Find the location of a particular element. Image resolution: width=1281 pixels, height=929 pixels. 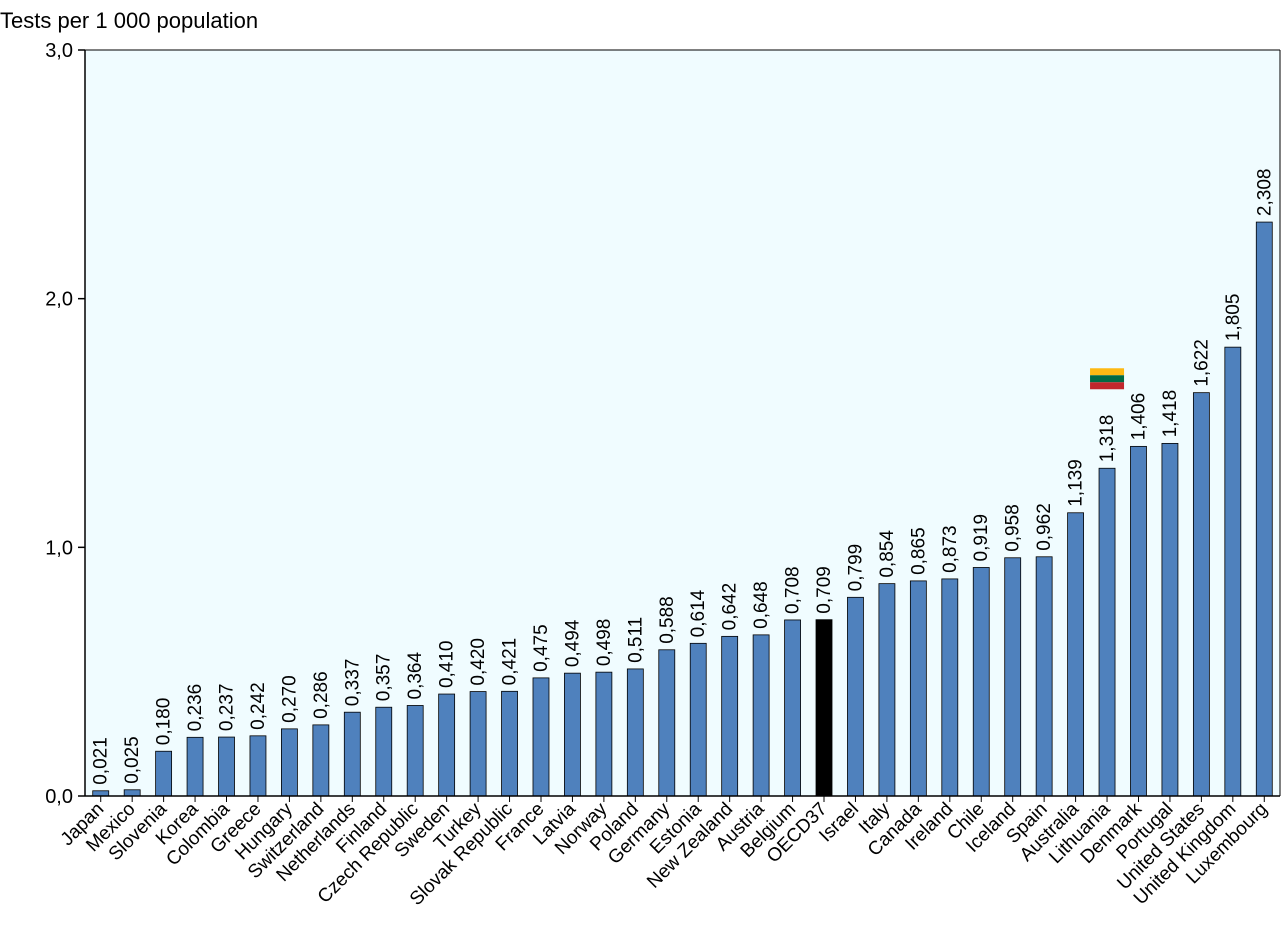

value-label-finland: 0,357 is located at coordinates (384, 678).